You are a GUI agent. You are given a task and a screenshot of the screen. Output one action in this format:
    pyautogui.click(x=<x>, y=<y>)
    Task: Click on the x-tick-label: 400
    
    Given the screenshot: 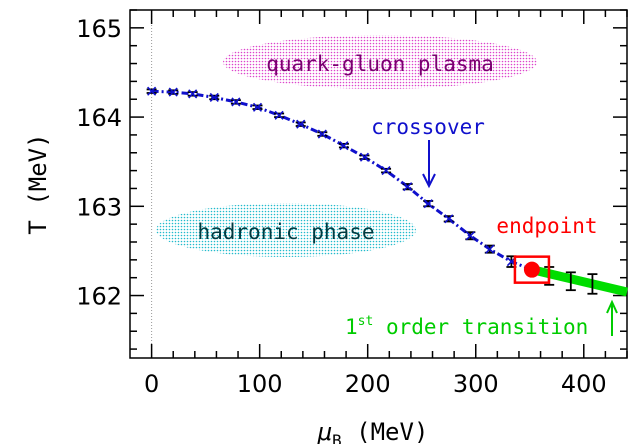 What is the action you would take?
    pyautogui.click(x=584, y=384)
    